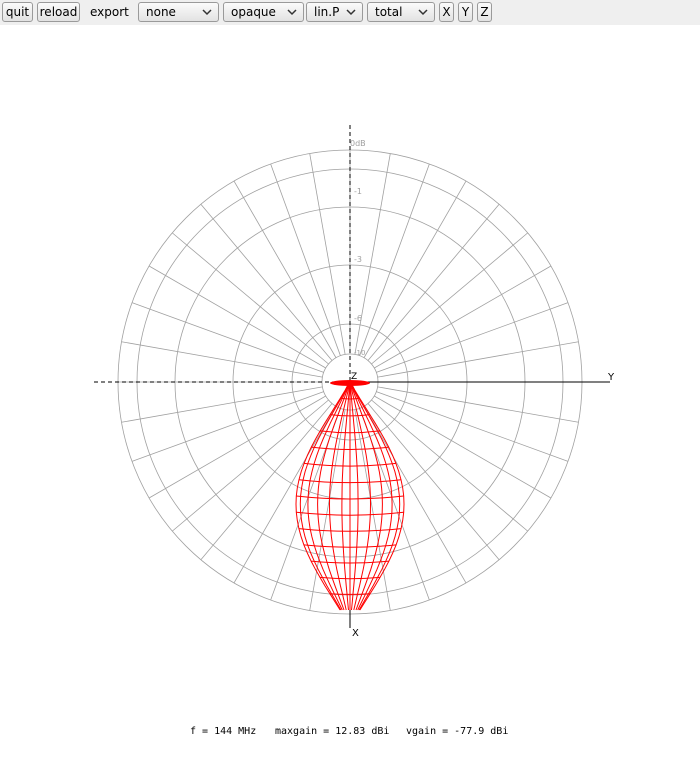 The height and width of the screenshot is (768, 700). What do you see at coordinates (17, 12) in the screenshot?
I see `quit-button: quit` at bounding box center [17, 12].